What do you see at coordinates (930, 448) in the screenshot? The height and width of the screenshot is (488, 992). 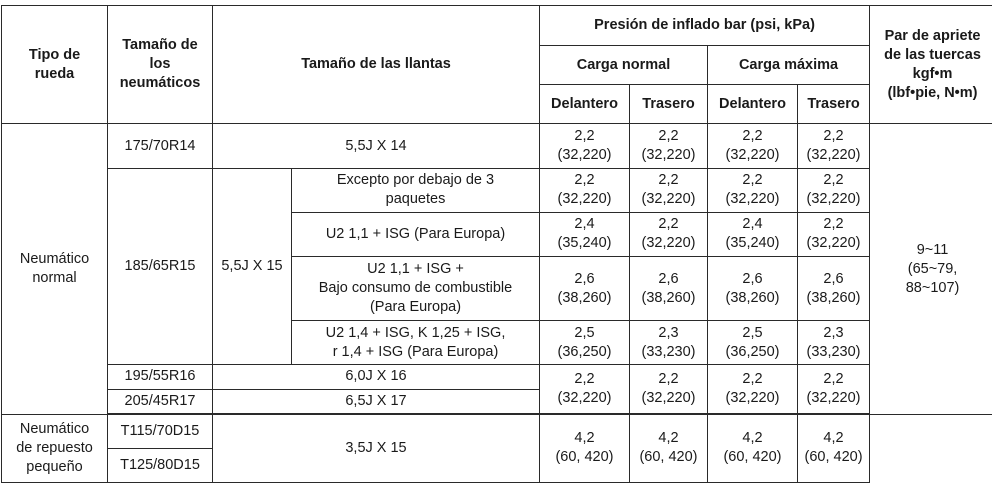 I see `empty-cell` at bounding box center [930, 448].